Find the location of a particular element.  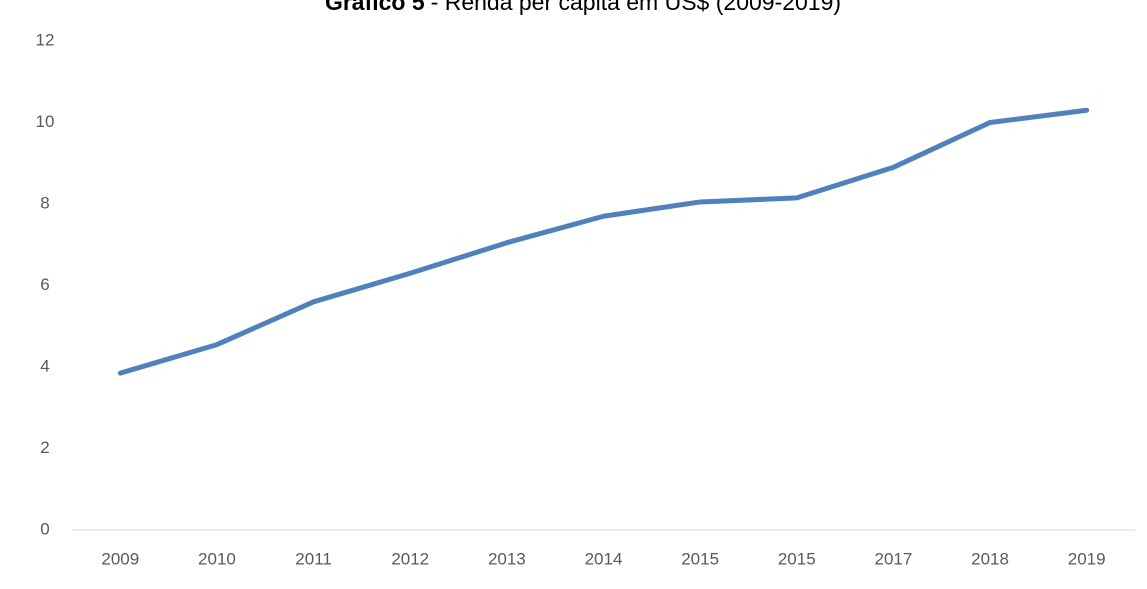

x-tick-label: 2018 is located at coordinates (990, 558).